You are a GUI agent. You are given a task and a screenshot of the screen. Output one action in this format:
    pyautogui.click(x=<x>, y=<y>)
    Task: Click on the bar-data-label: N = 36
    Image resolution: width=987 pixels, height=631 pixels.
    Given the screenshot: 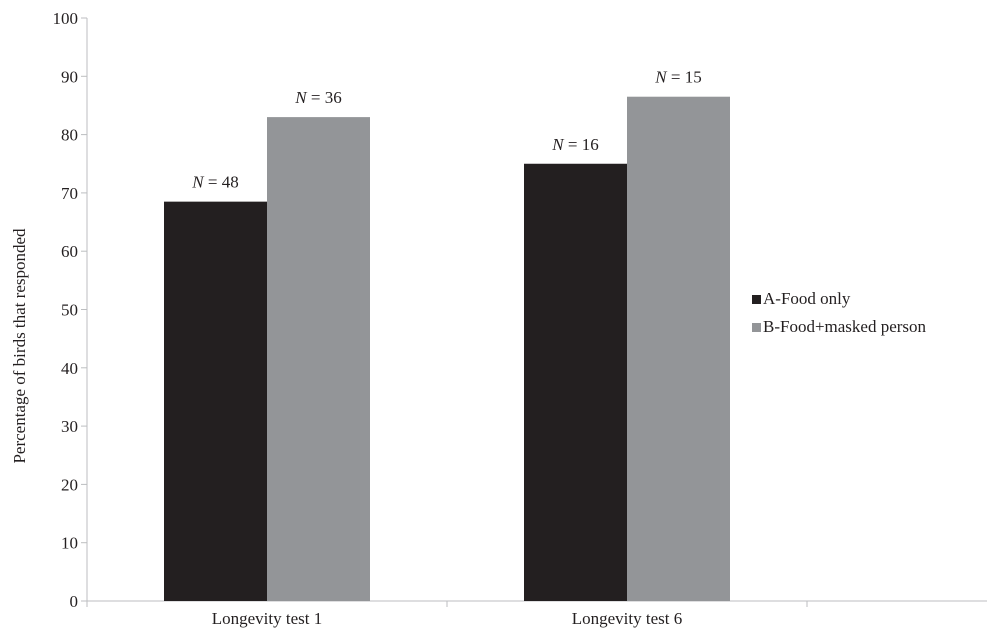 What is the action you would take?
    pyautogui.click(x=317, y=97)
    